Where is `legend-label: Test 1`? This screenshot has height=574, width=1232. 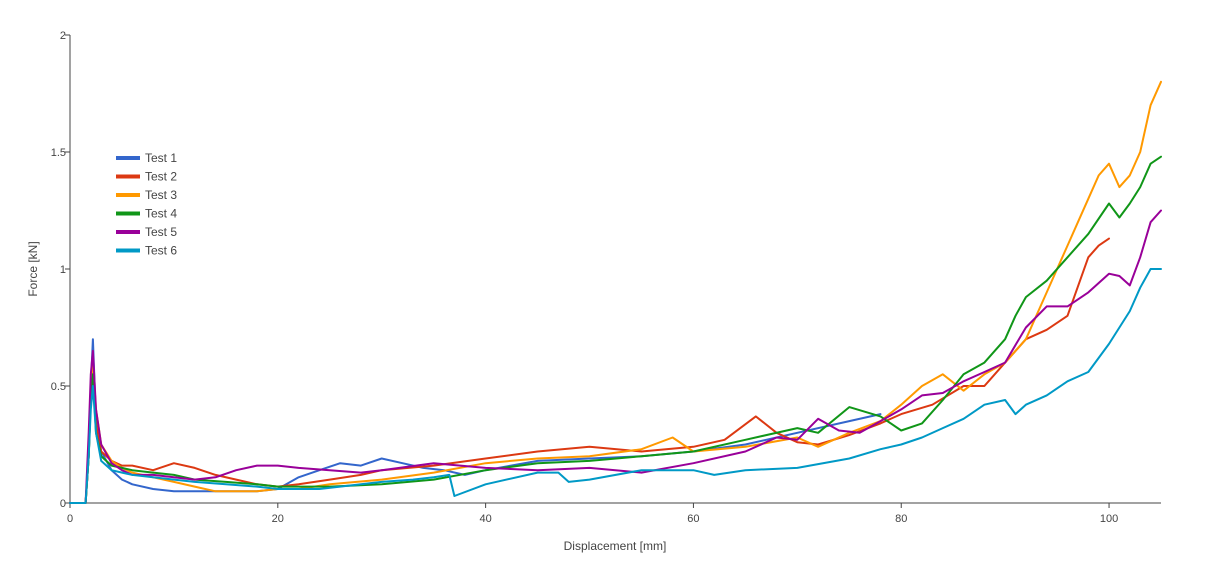
legend-label: Test 1 is located at coordinates (161, 158).